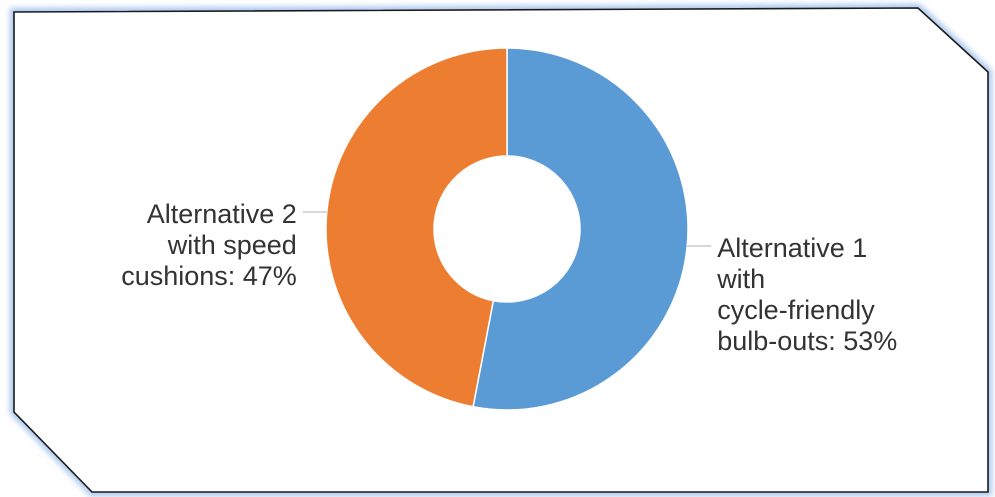 This screenshot has height=497, width=995. I want to click on slice-label-2: Alternative 2 with speed cushions: 47%, so click(209, 245).